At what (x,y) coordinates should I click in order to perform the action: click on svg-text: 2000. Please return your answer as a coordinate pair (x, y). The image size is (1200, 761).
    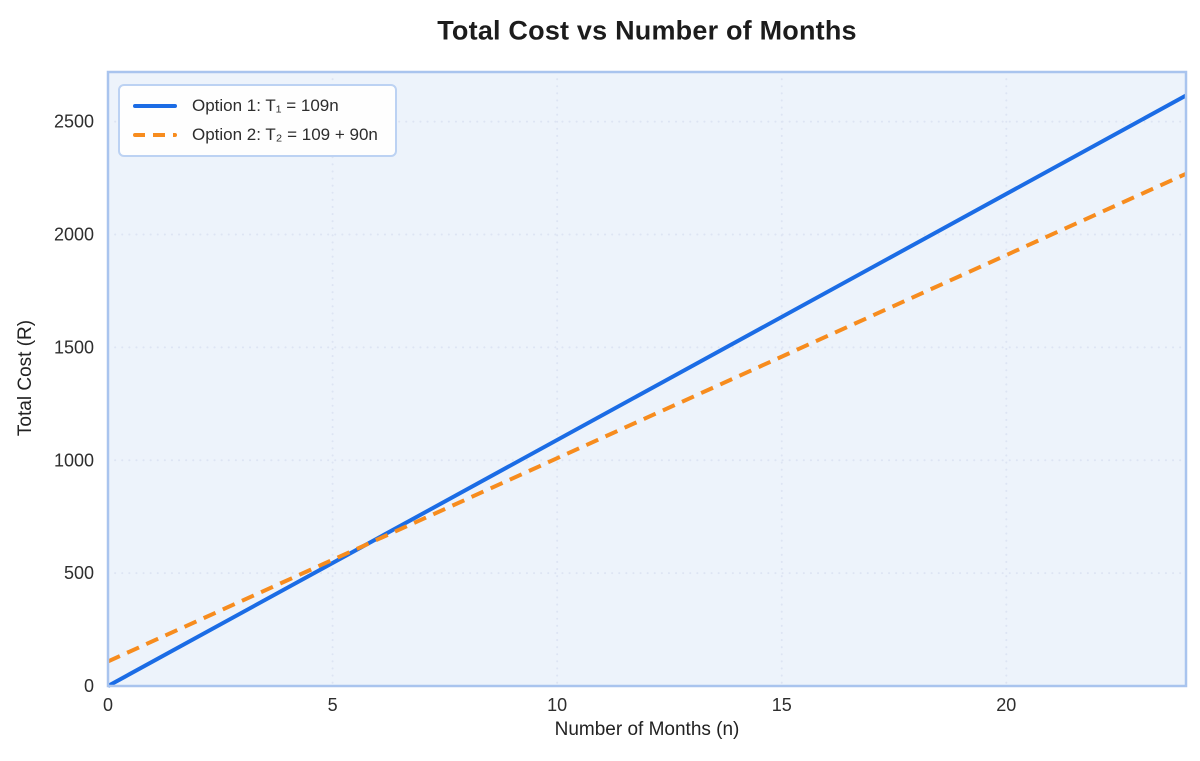
    Looking at the image, I should click on (74, 235).